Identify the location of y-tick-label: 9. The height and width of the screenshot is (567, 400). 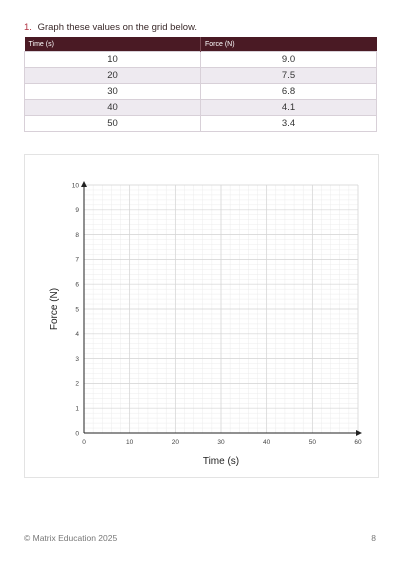
(77, 210).